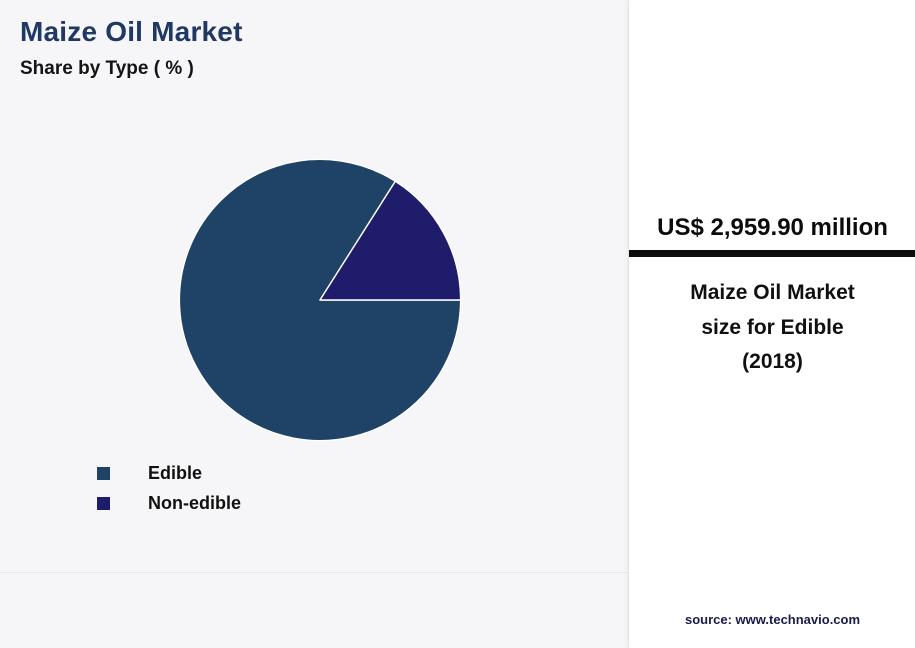 The height and width of the screenshot is (648, 915). I want to click on market-size-value: US$ 2,959.90 million, so click(772, 227).